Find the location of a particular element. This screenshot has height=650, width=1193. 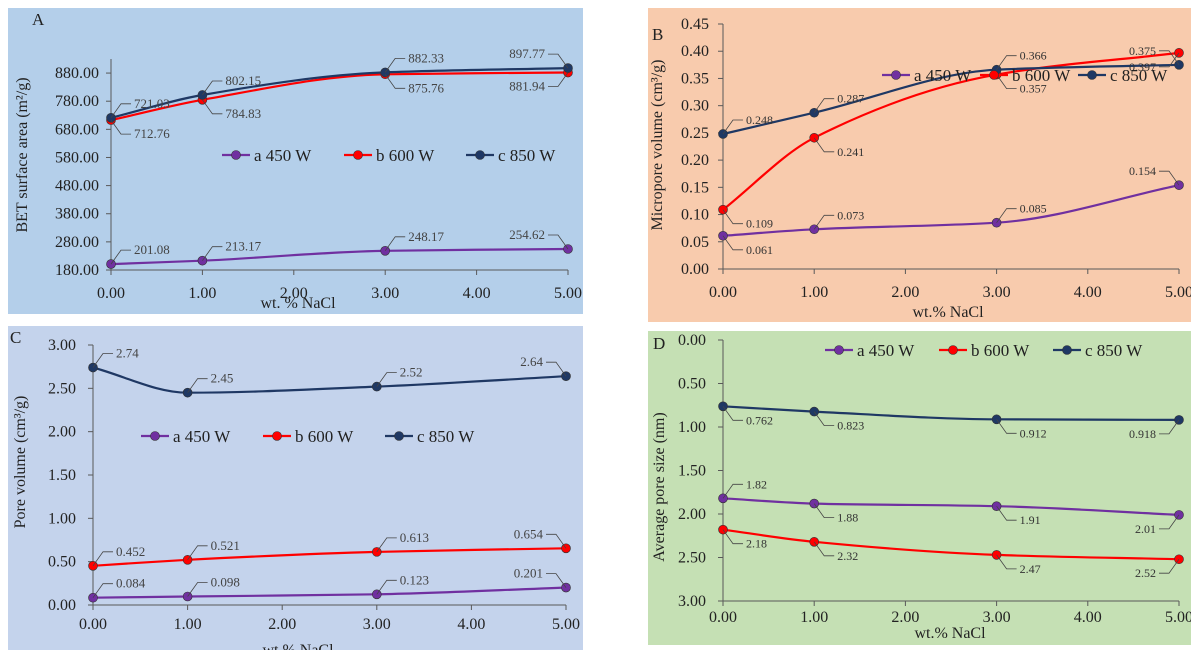

y-tick-label: 0.20 is located at coordinates (695, 160).